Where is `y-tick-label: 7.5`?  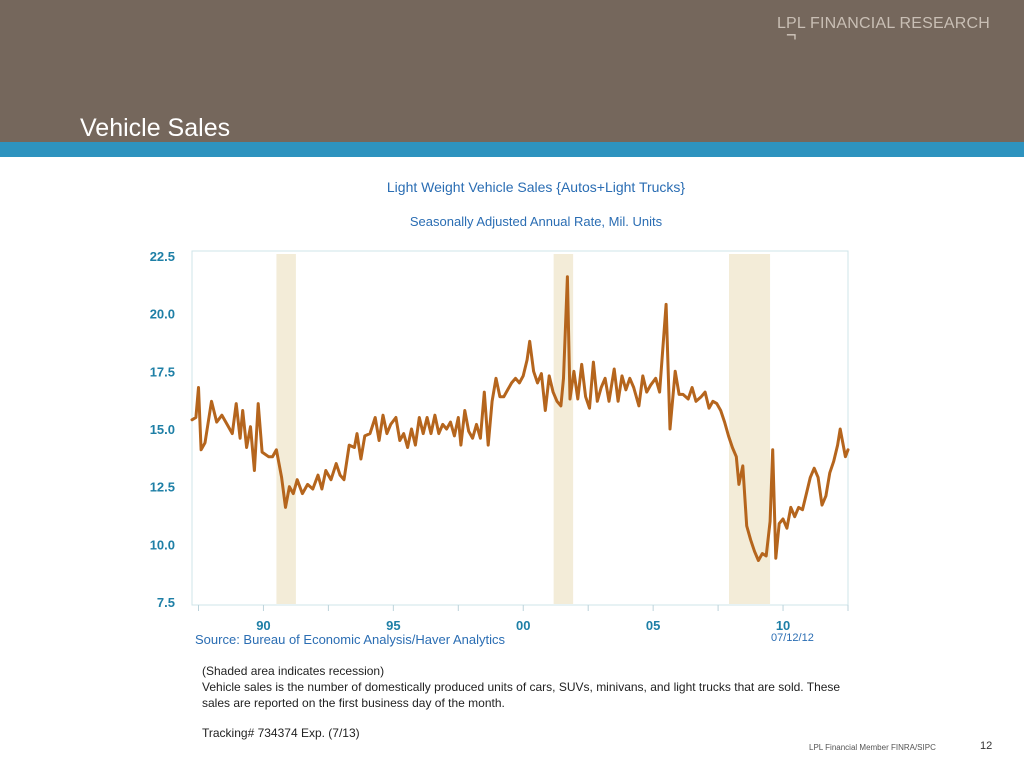 y-tick-label: 7.5 is located at coordinates (166, 602).